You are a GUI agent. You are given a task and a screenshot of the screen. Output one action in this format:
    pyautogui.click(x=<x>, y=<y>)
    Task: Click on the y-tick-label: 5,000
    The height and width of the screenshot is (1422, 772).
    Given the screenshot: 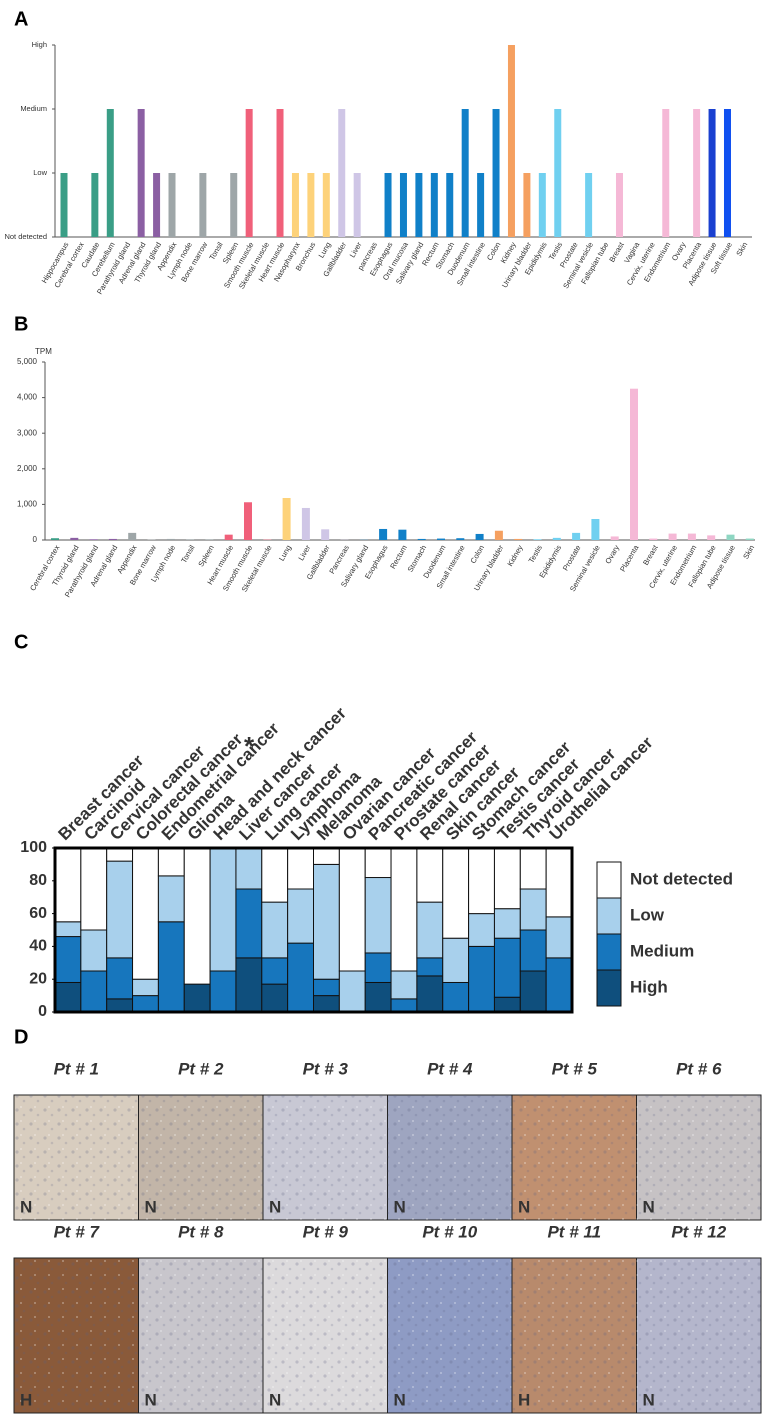 What is the action you would take?
    pyautogui.click(x=27, y=361)
    